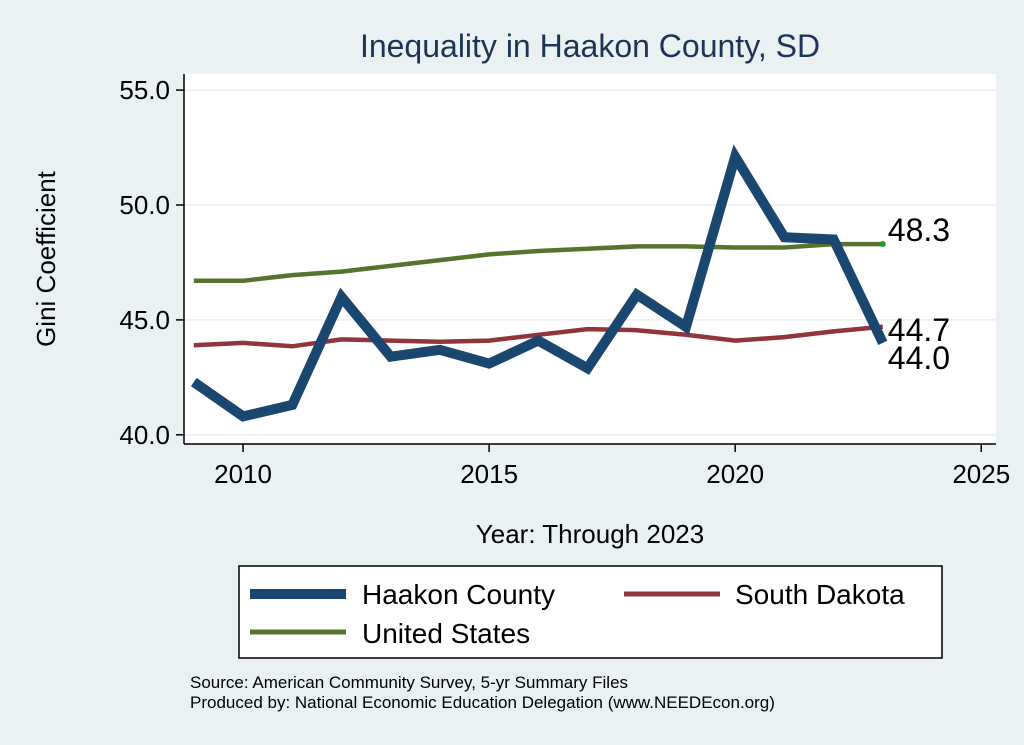  What do you see at coordinates (489, 474) in the screenshot?
I see `x-tick-label: 2015` at bounding box center [489, 474].